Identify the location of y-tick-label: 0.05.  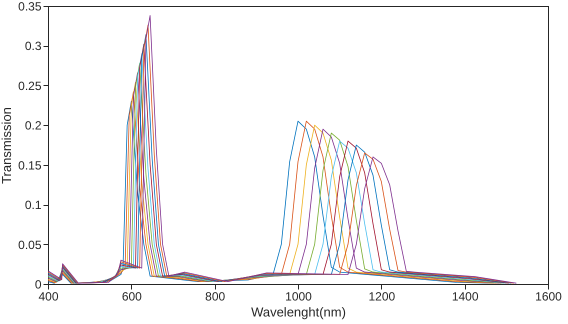
(30, 245).